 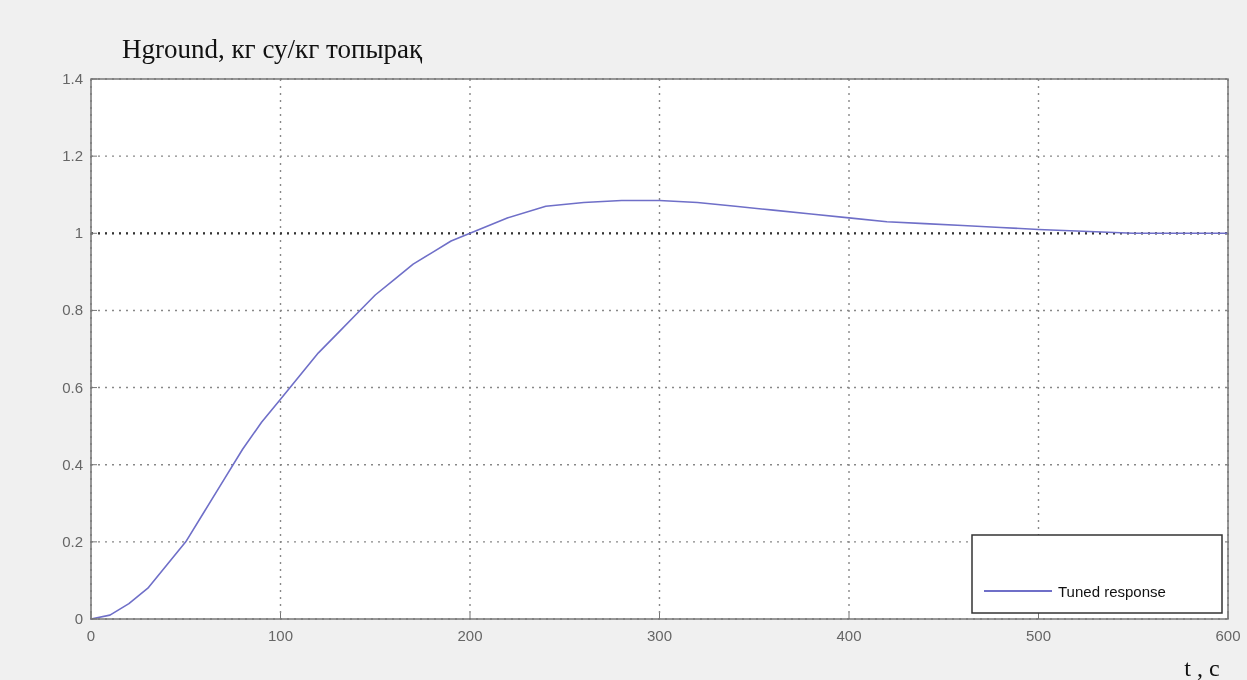 What do you see at coordinates (72, 78) in the screenshot?
I see `y-tick-label: 1.4` at bounding box center [72, 78].